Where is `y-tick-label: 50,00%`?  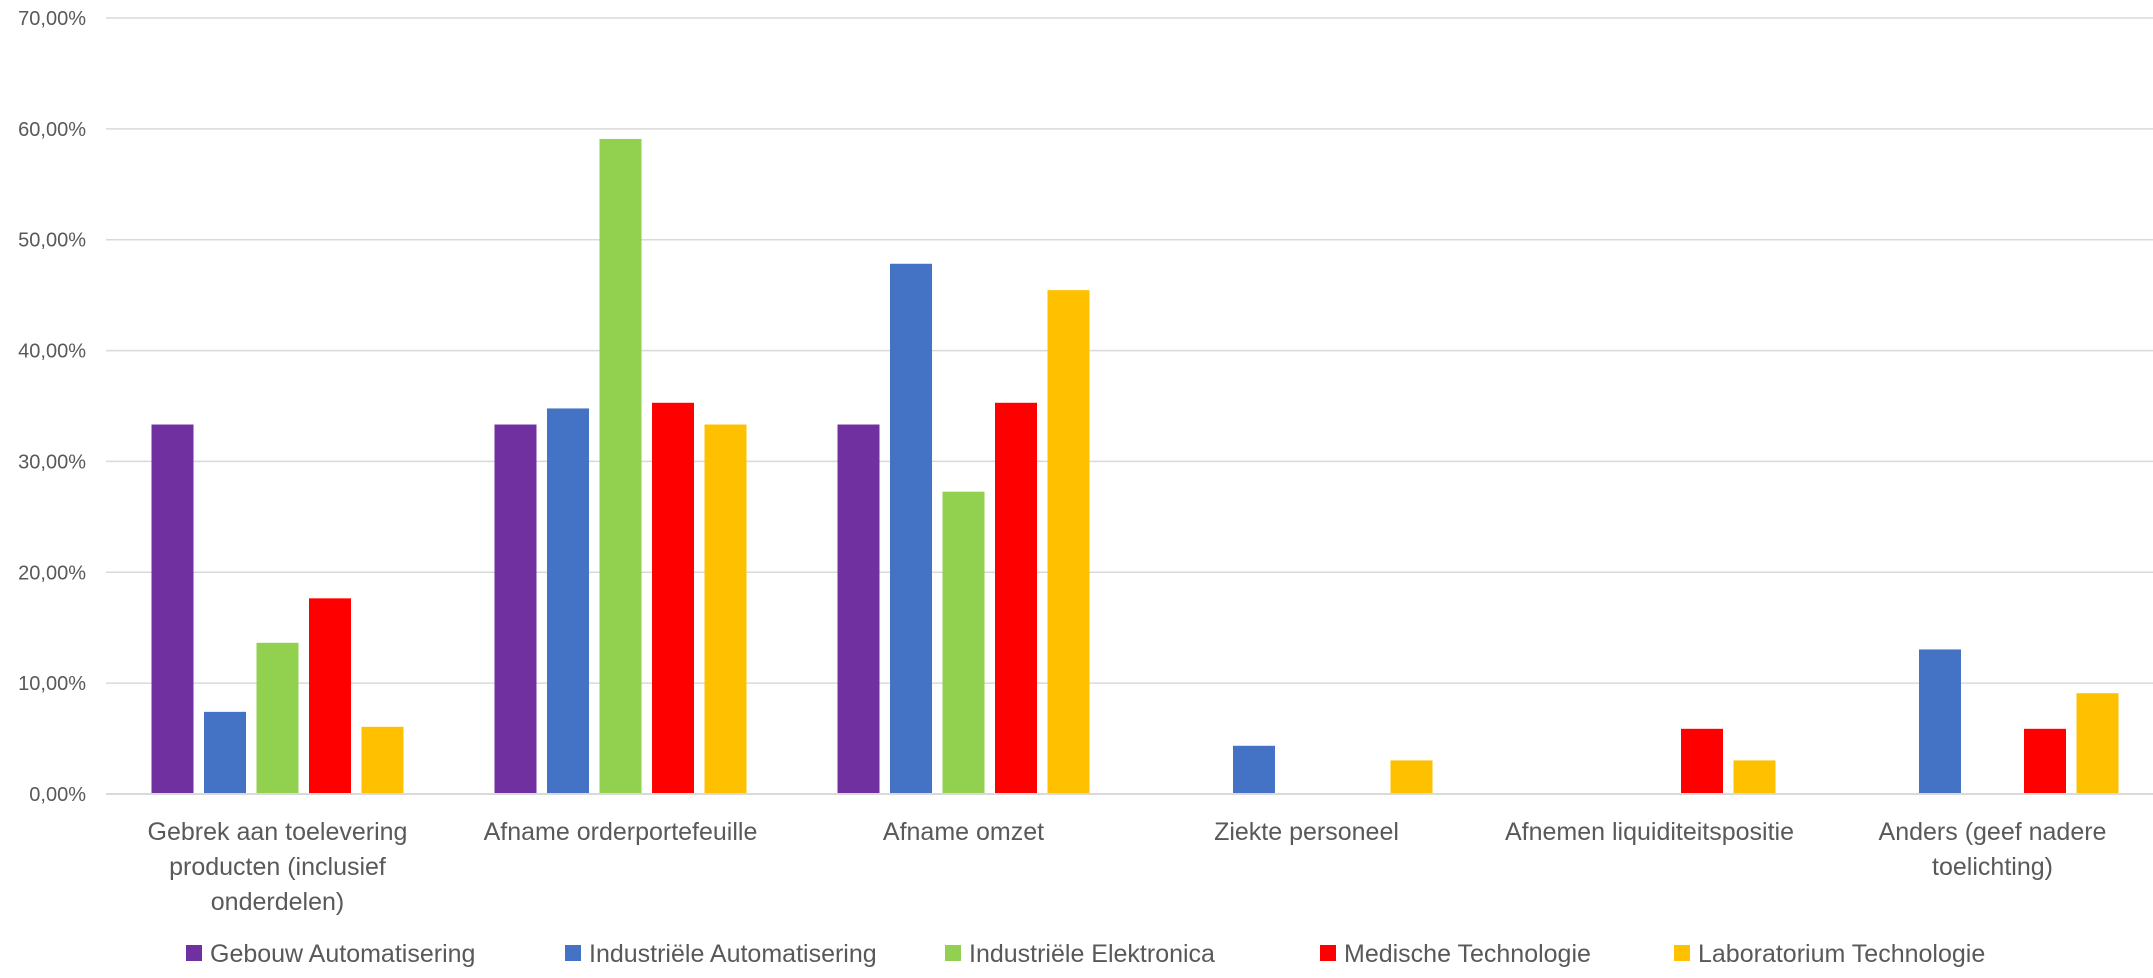
y-tick-label: 50,00% is located at coordinates (52, 241).